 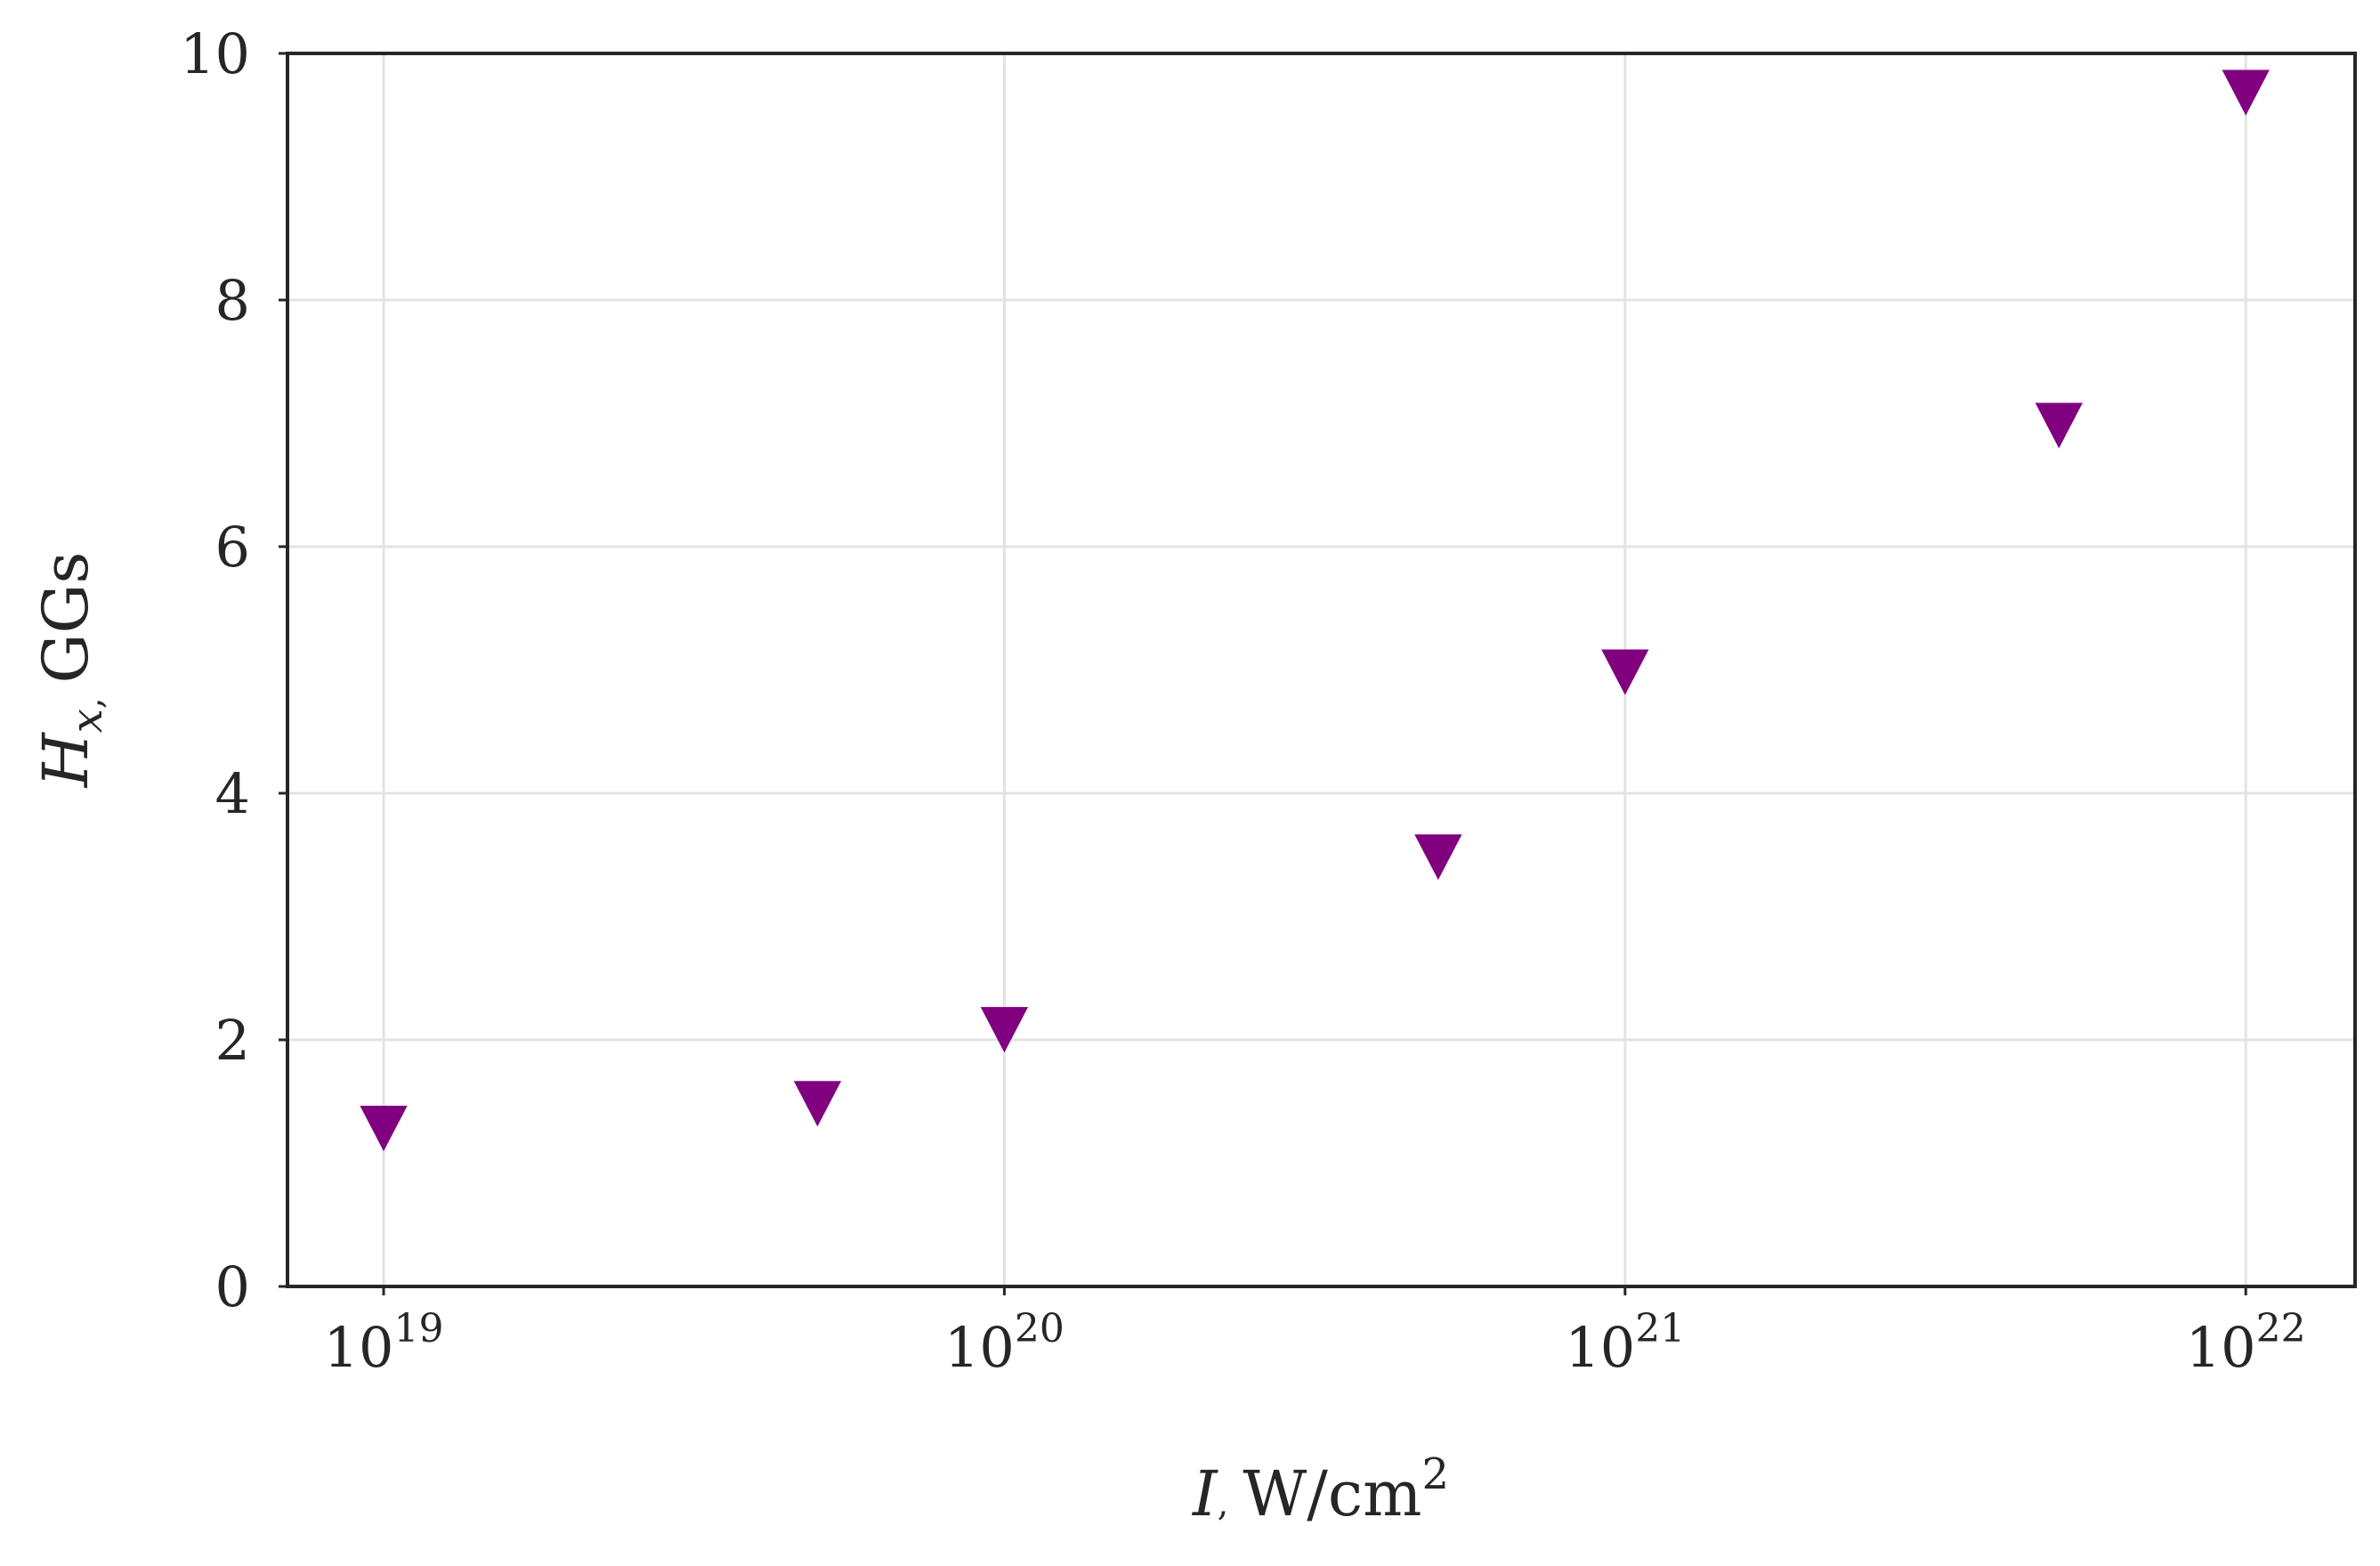 What do you see at coordinates (1435, 1474) in the screenshot?
I see `x-axis-unit-exponent: 2` at bounding box center [1435, 1474].